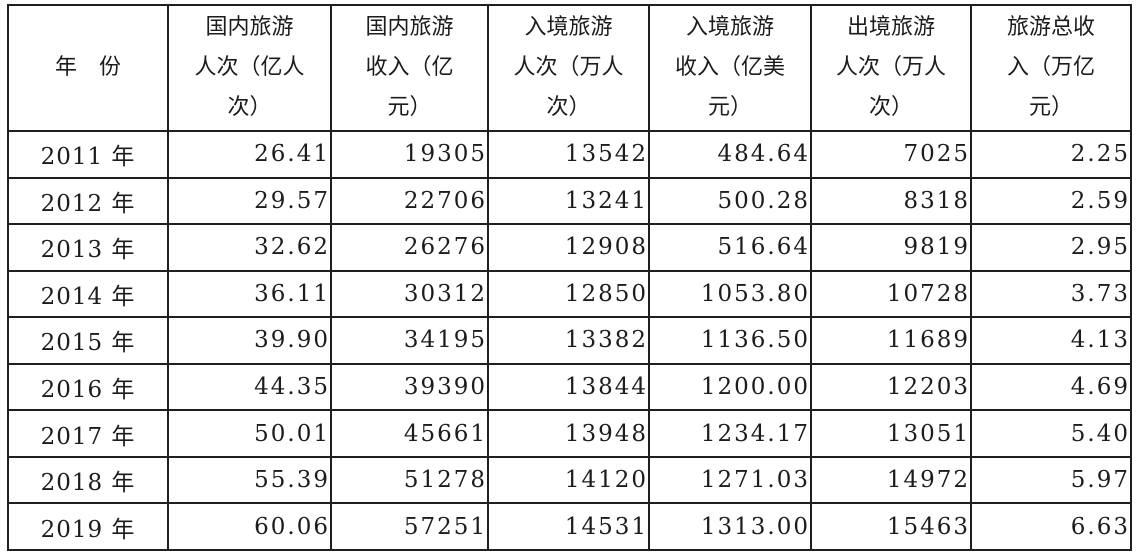 Image resolution: width=1136 pixels, height=559 pixels. Describe the element at coordinates (730, 294) in the screenshot. I see `table-cell: 1053.80` at that location.